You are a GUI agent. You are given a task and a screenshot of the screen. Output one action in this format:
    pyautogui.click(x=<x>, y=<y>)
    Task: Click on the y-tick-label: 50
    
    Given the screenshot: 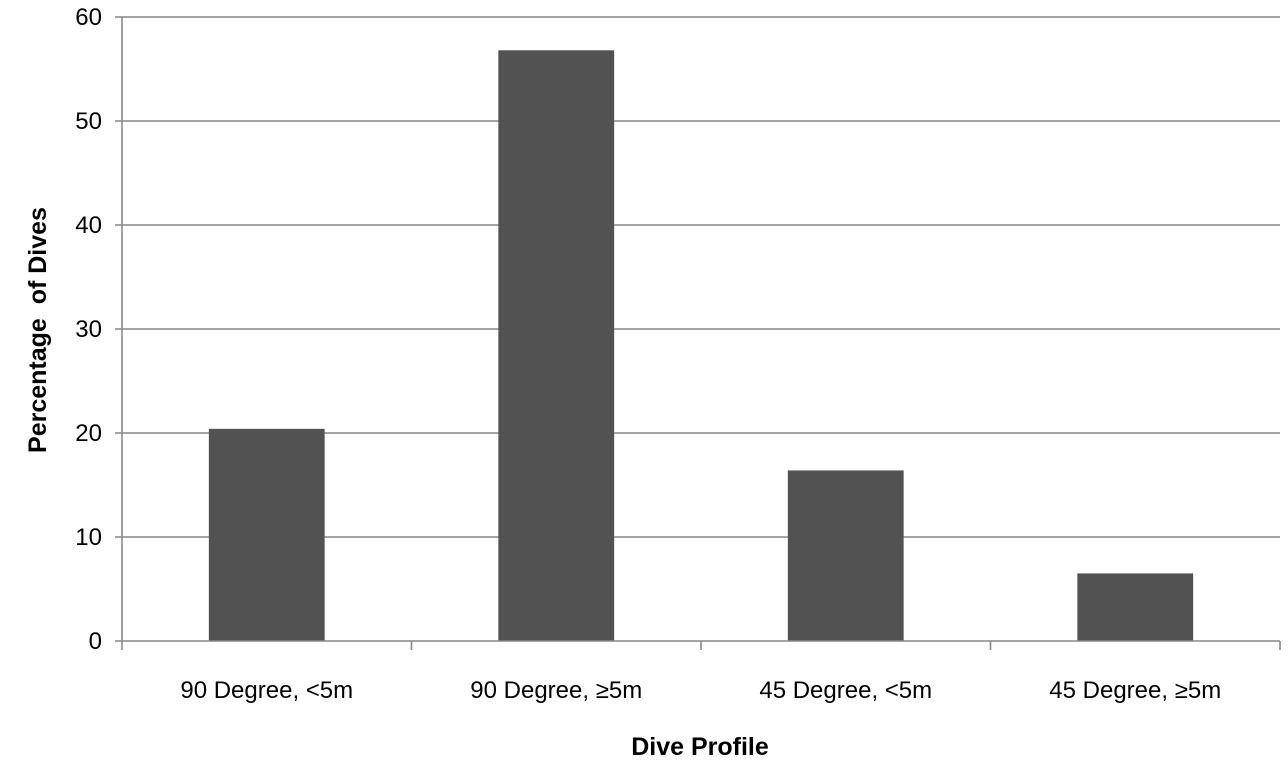 What is the action you would take?
    pyautogui.click(x=88, y=121)
    